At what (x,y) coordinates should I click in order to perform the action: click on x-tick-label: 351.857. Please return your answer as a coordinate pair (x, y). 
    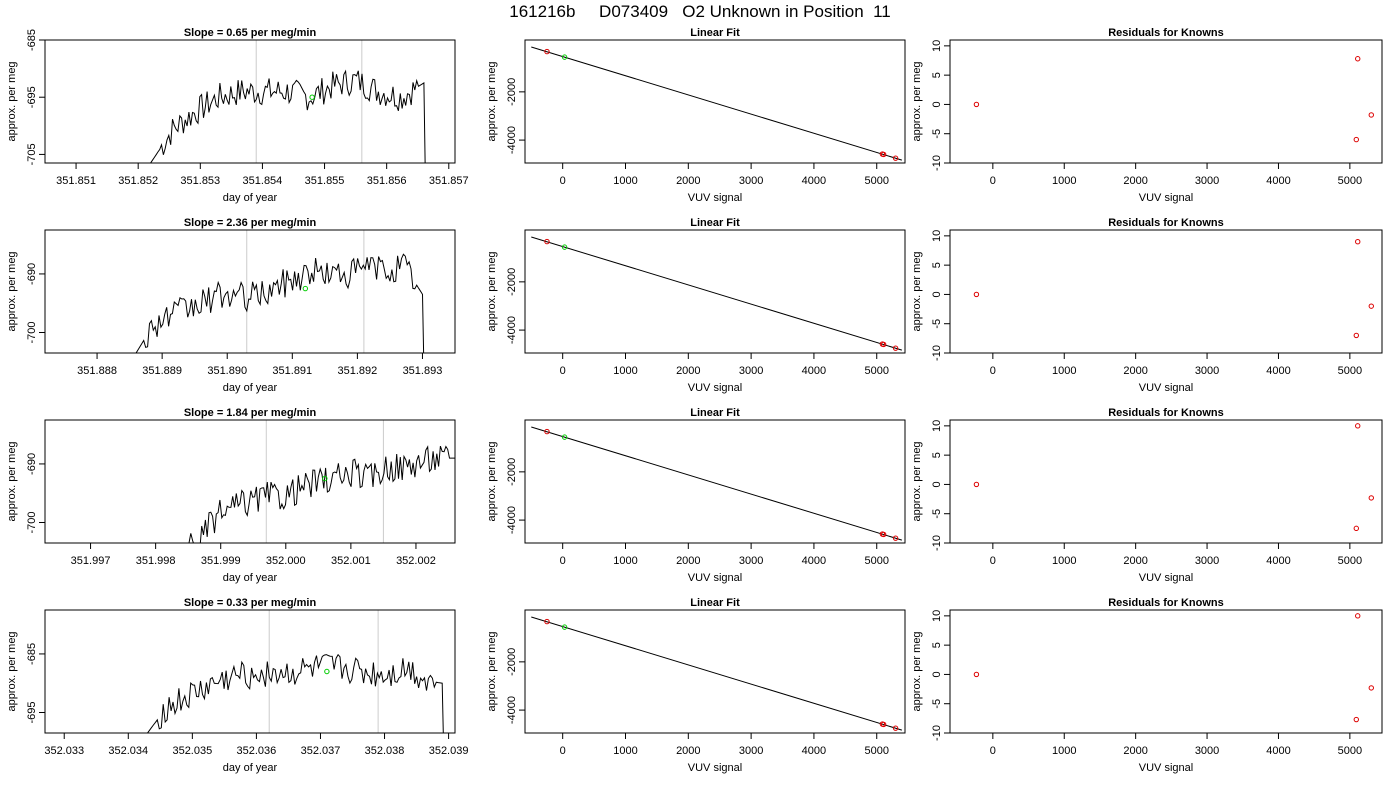
    Looking at the image, I should click on (449, 181).